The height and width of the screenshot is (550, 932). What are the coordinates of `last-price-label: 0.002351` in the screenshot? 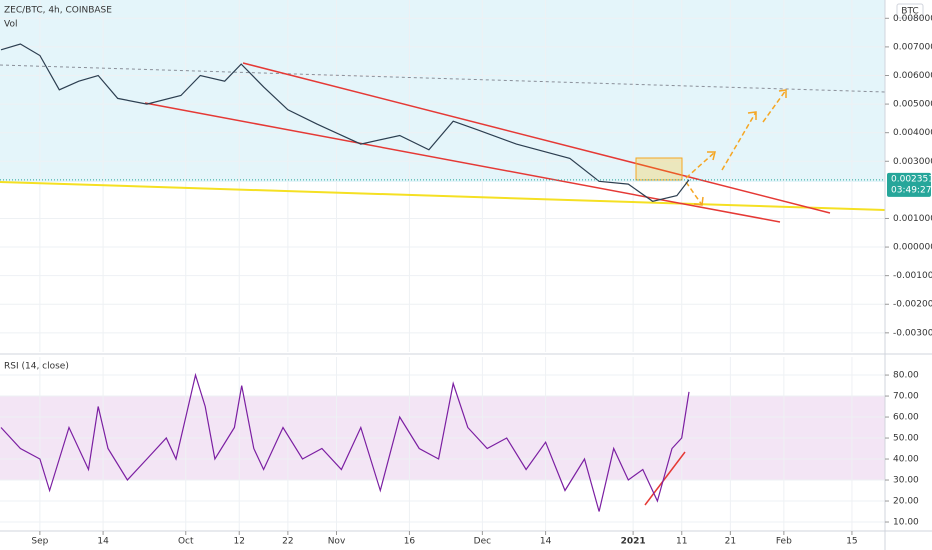 It's located at (911, 179).